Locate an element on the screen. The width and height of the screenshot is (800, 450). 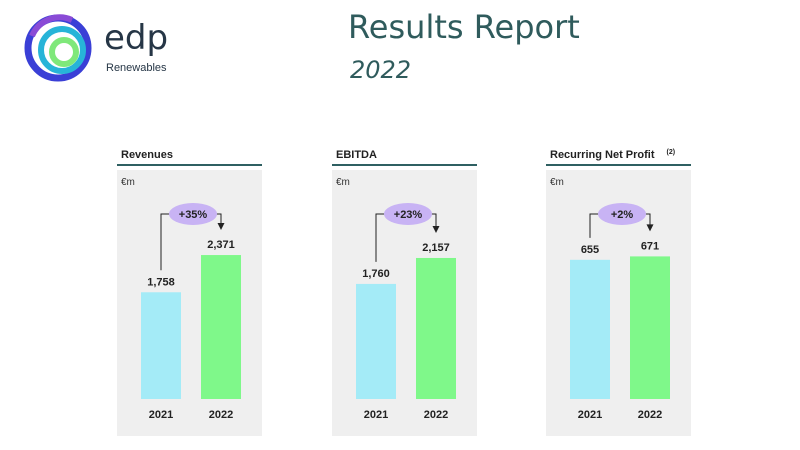
revenues-panel: Revenues €m 1,758 2021 2,371 2022 +35% is located at coordinates (189, 291).